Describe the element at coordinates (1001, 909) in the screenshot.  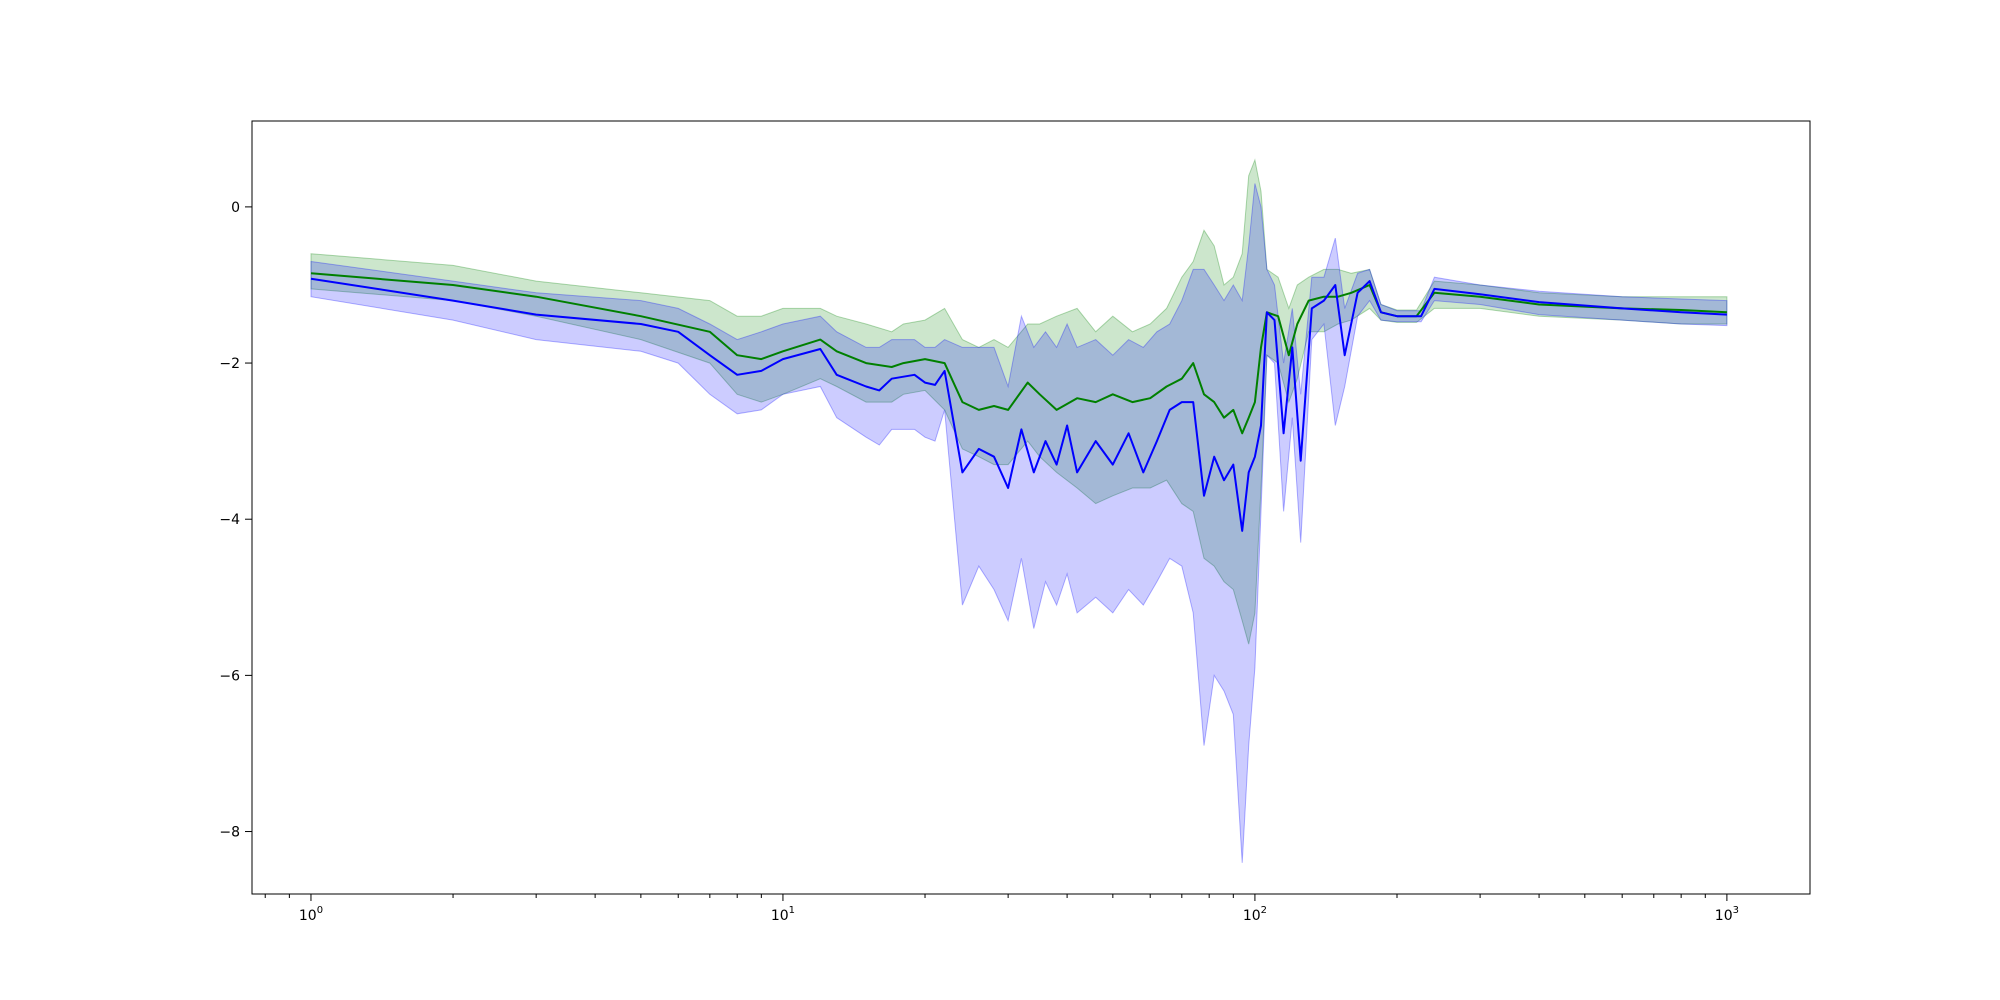
I see `x-axis: 10⁰ 10¹ 10² 10³` at that location.